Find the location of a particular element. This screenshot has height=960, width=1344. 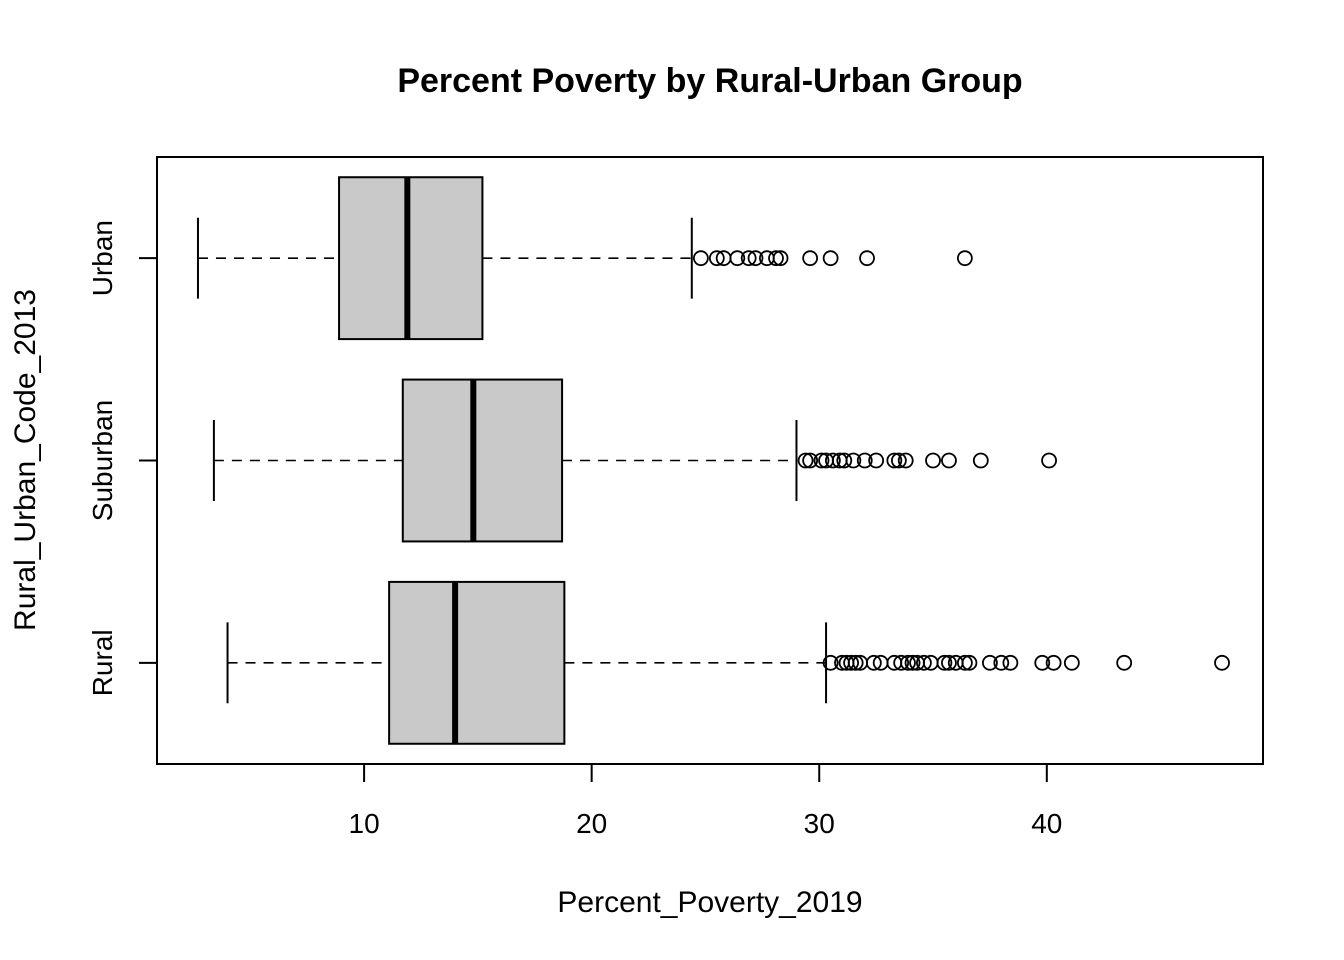

x-axis-label: Percent_Poverty_2019 is located at coordinates (709, 902).